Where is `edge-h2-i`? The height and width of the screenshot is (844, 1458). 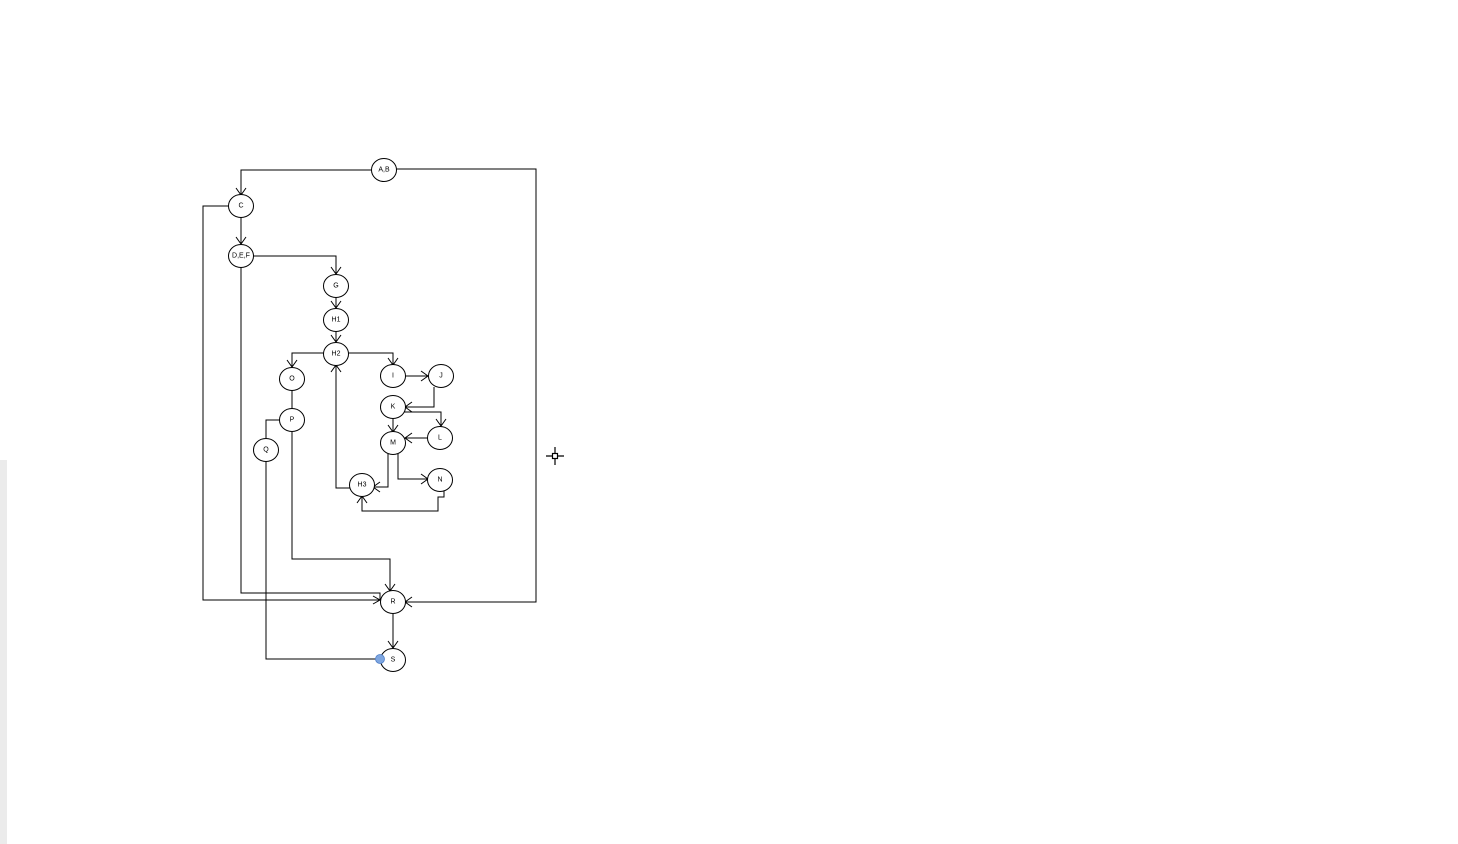 edge-h2-i is located at coordinates (371, 358).